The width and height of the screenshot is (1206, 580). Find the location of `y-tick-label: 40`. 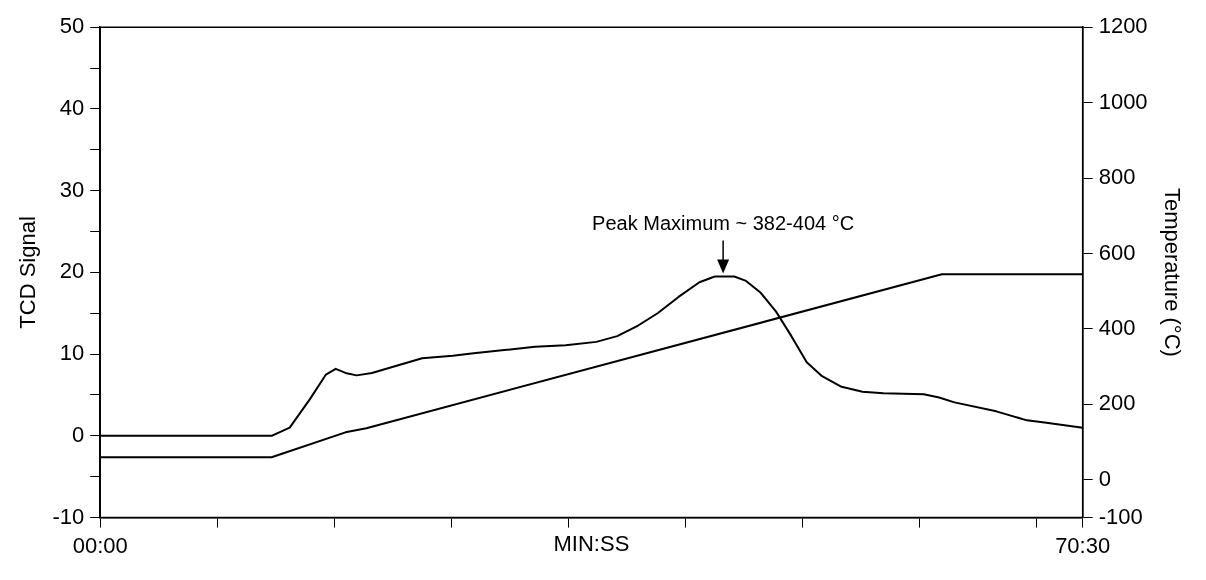

y-tick-label: 40 is located at coordinates (72, 107).